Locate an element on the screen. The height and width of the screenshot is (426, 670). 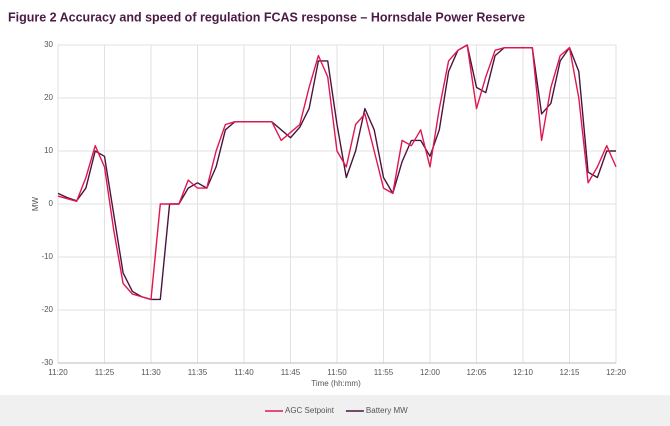
y-tick-label: -30 is located at coordinates (47, 362).